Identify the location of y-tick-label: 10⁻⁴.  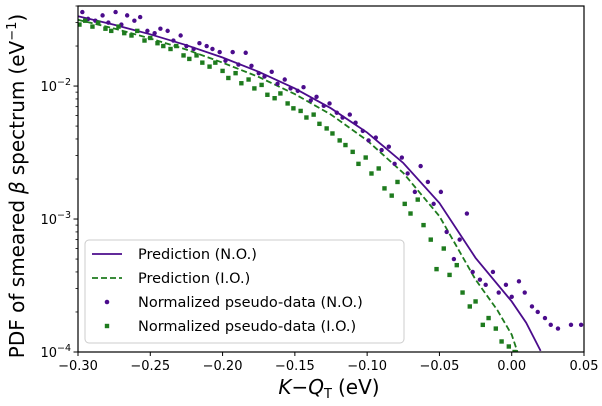
(55, 352).